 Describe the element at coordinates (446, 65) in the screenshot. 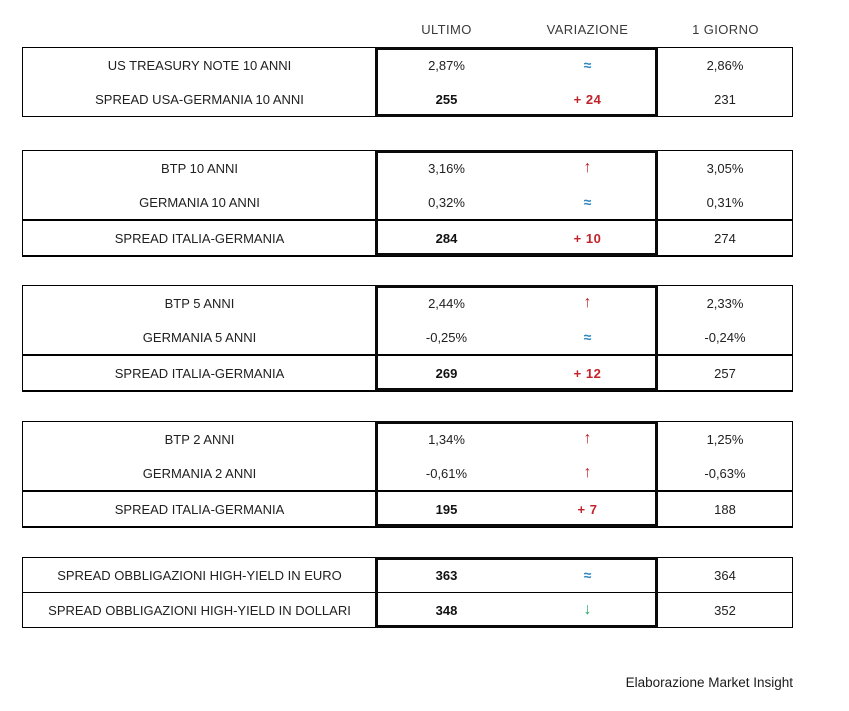

I see `ultimo-value: 2,87%` at that location.